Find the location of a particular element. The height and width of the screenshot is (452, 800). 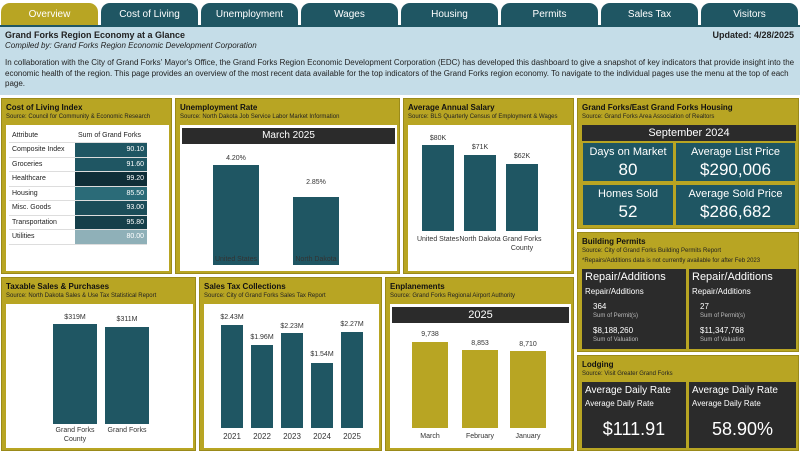

kpi-days-on-market: Days on Market 80 is located at coordinates (628, 162).